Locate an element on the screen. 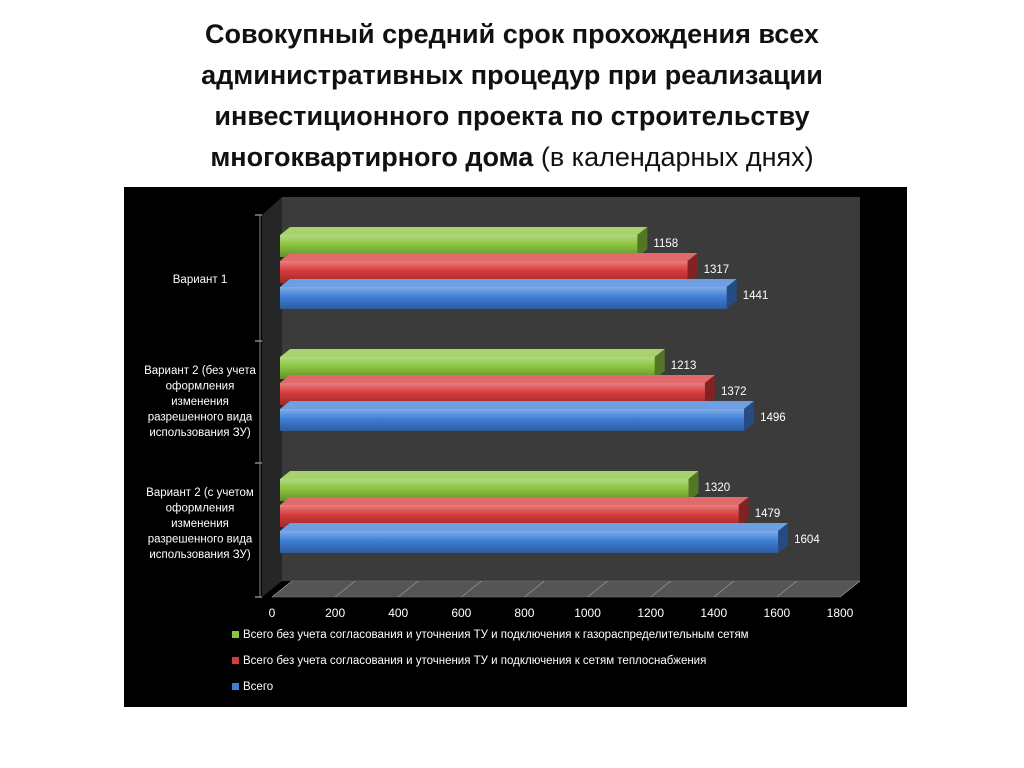 This screenshot has height=768, width=1024. x-tick-label: 1600 is located at coordinates (777, 613).